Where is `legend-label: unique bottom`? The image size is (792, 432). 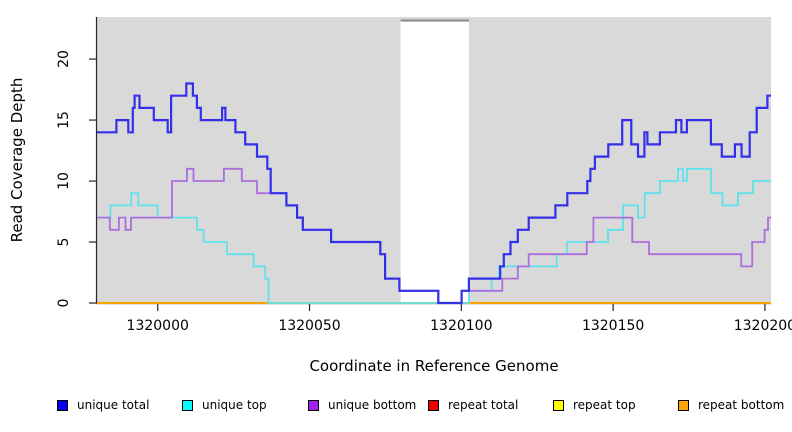 legend-label: unique bottom is located at coordinates (372, 405).